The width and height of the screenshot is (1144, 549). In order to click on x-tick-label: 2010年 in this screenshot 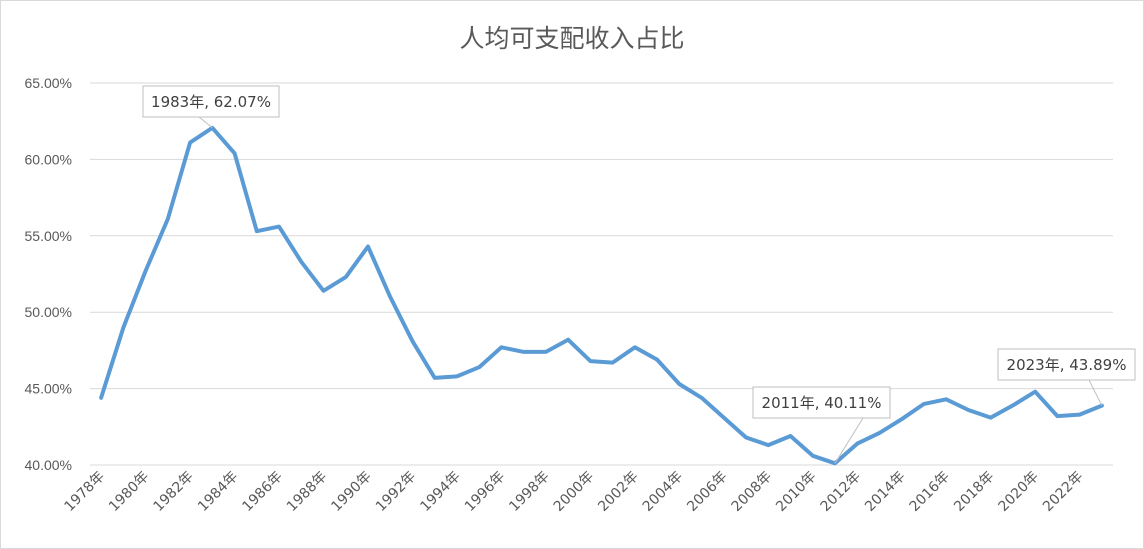, I will do `click(796, 492)`.